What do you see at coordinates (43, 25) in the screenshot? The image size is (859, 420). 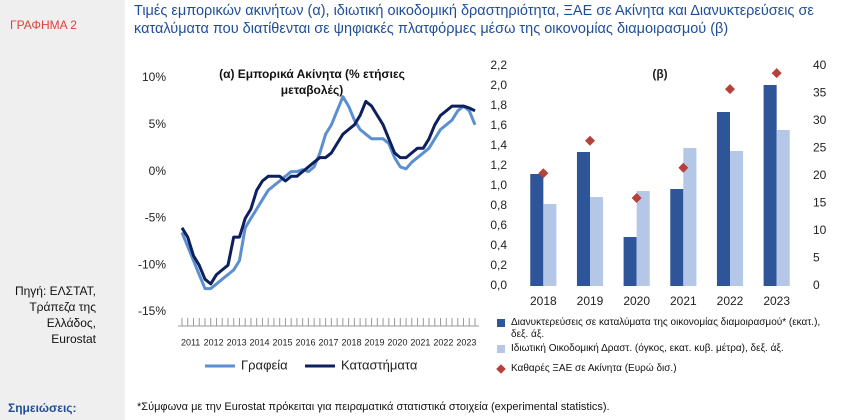 I see `figure-label: ΓΡΑΦΗΜΑ 2` at bounding box center [43, 25].